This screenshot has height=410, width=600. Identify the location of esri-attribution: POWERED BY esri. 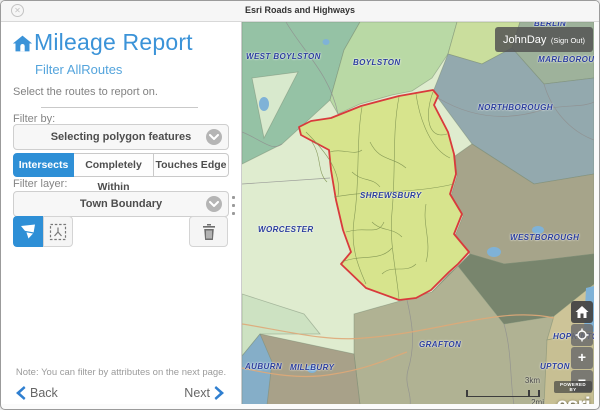
(573, 391).